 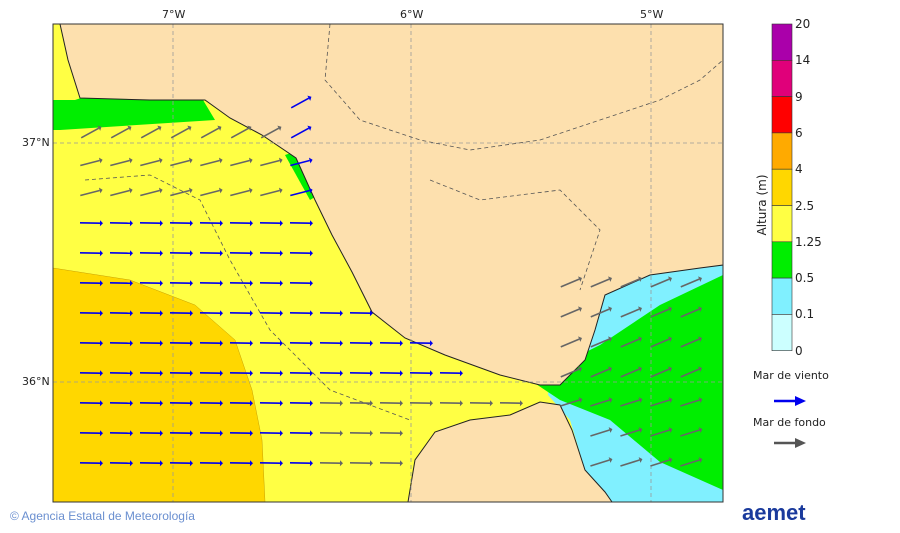 I want to click on lon-label-7w: 7°W, so click(x=174, y=14).